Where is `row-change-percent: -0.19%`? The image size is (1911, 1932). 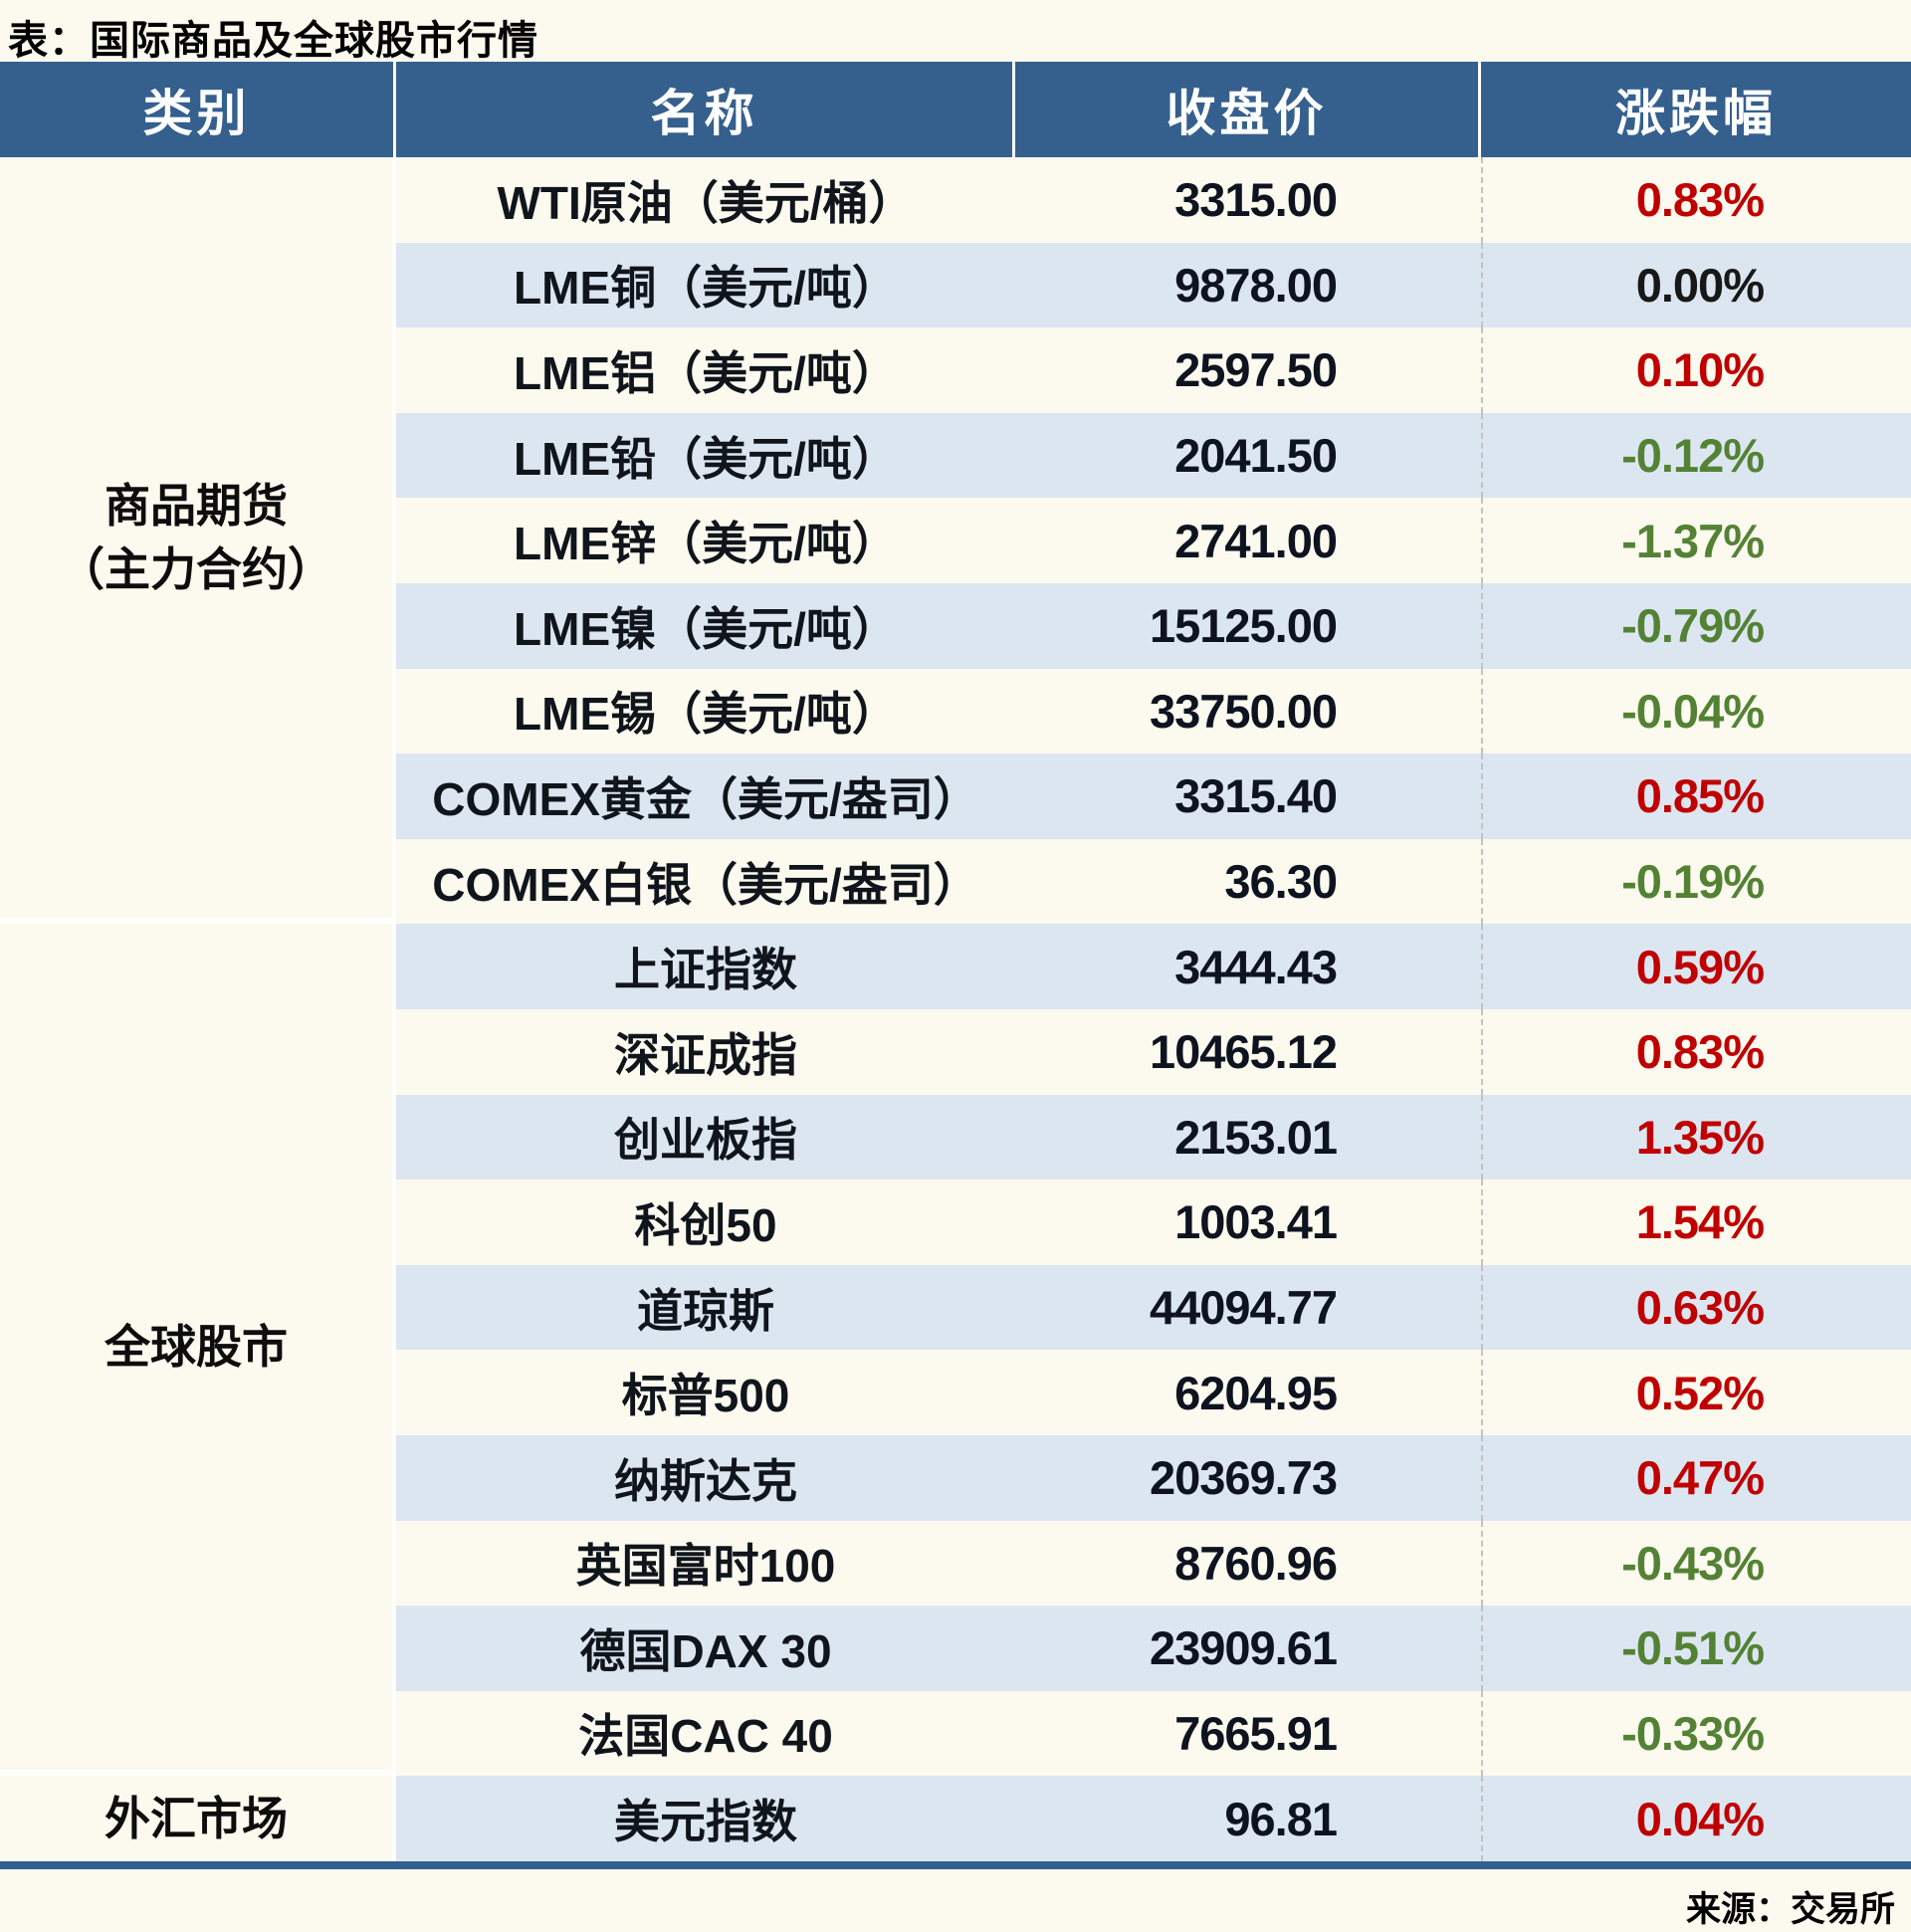
row-change-percent: -0.19% is located at coordinates (1696, 881).